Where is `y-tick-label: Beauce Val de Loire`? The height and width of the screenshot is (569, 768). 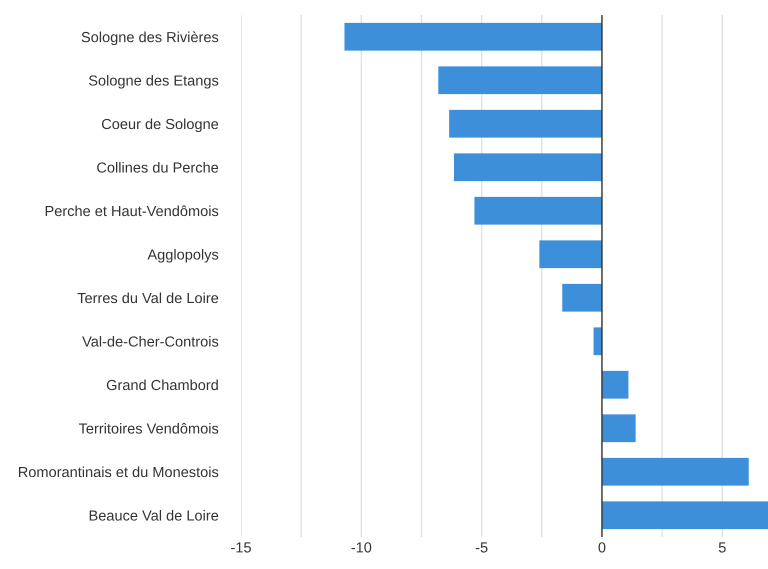
y-tick-label: Beauce Val de Loire is located at coordinates (154, 515).